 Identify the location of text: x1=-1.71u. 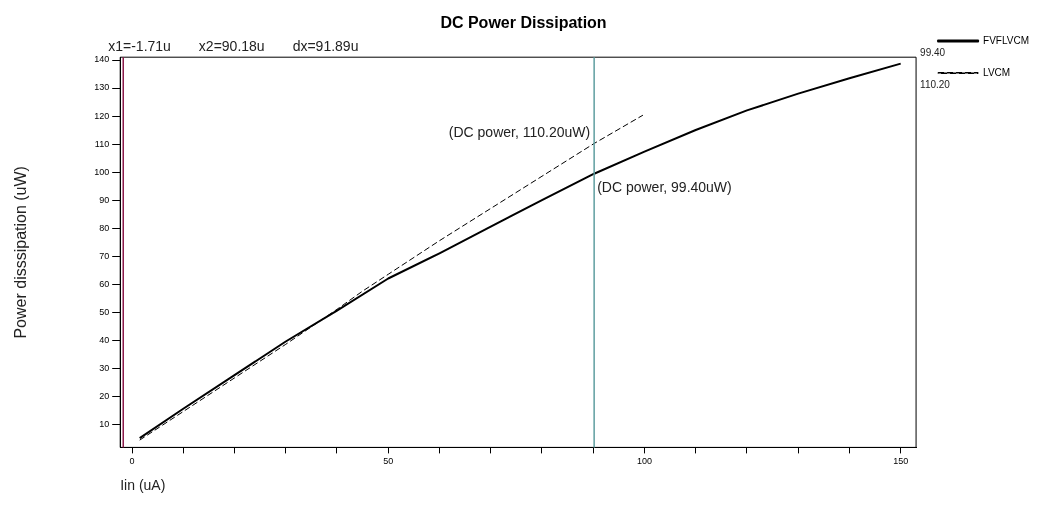
(139, 46).